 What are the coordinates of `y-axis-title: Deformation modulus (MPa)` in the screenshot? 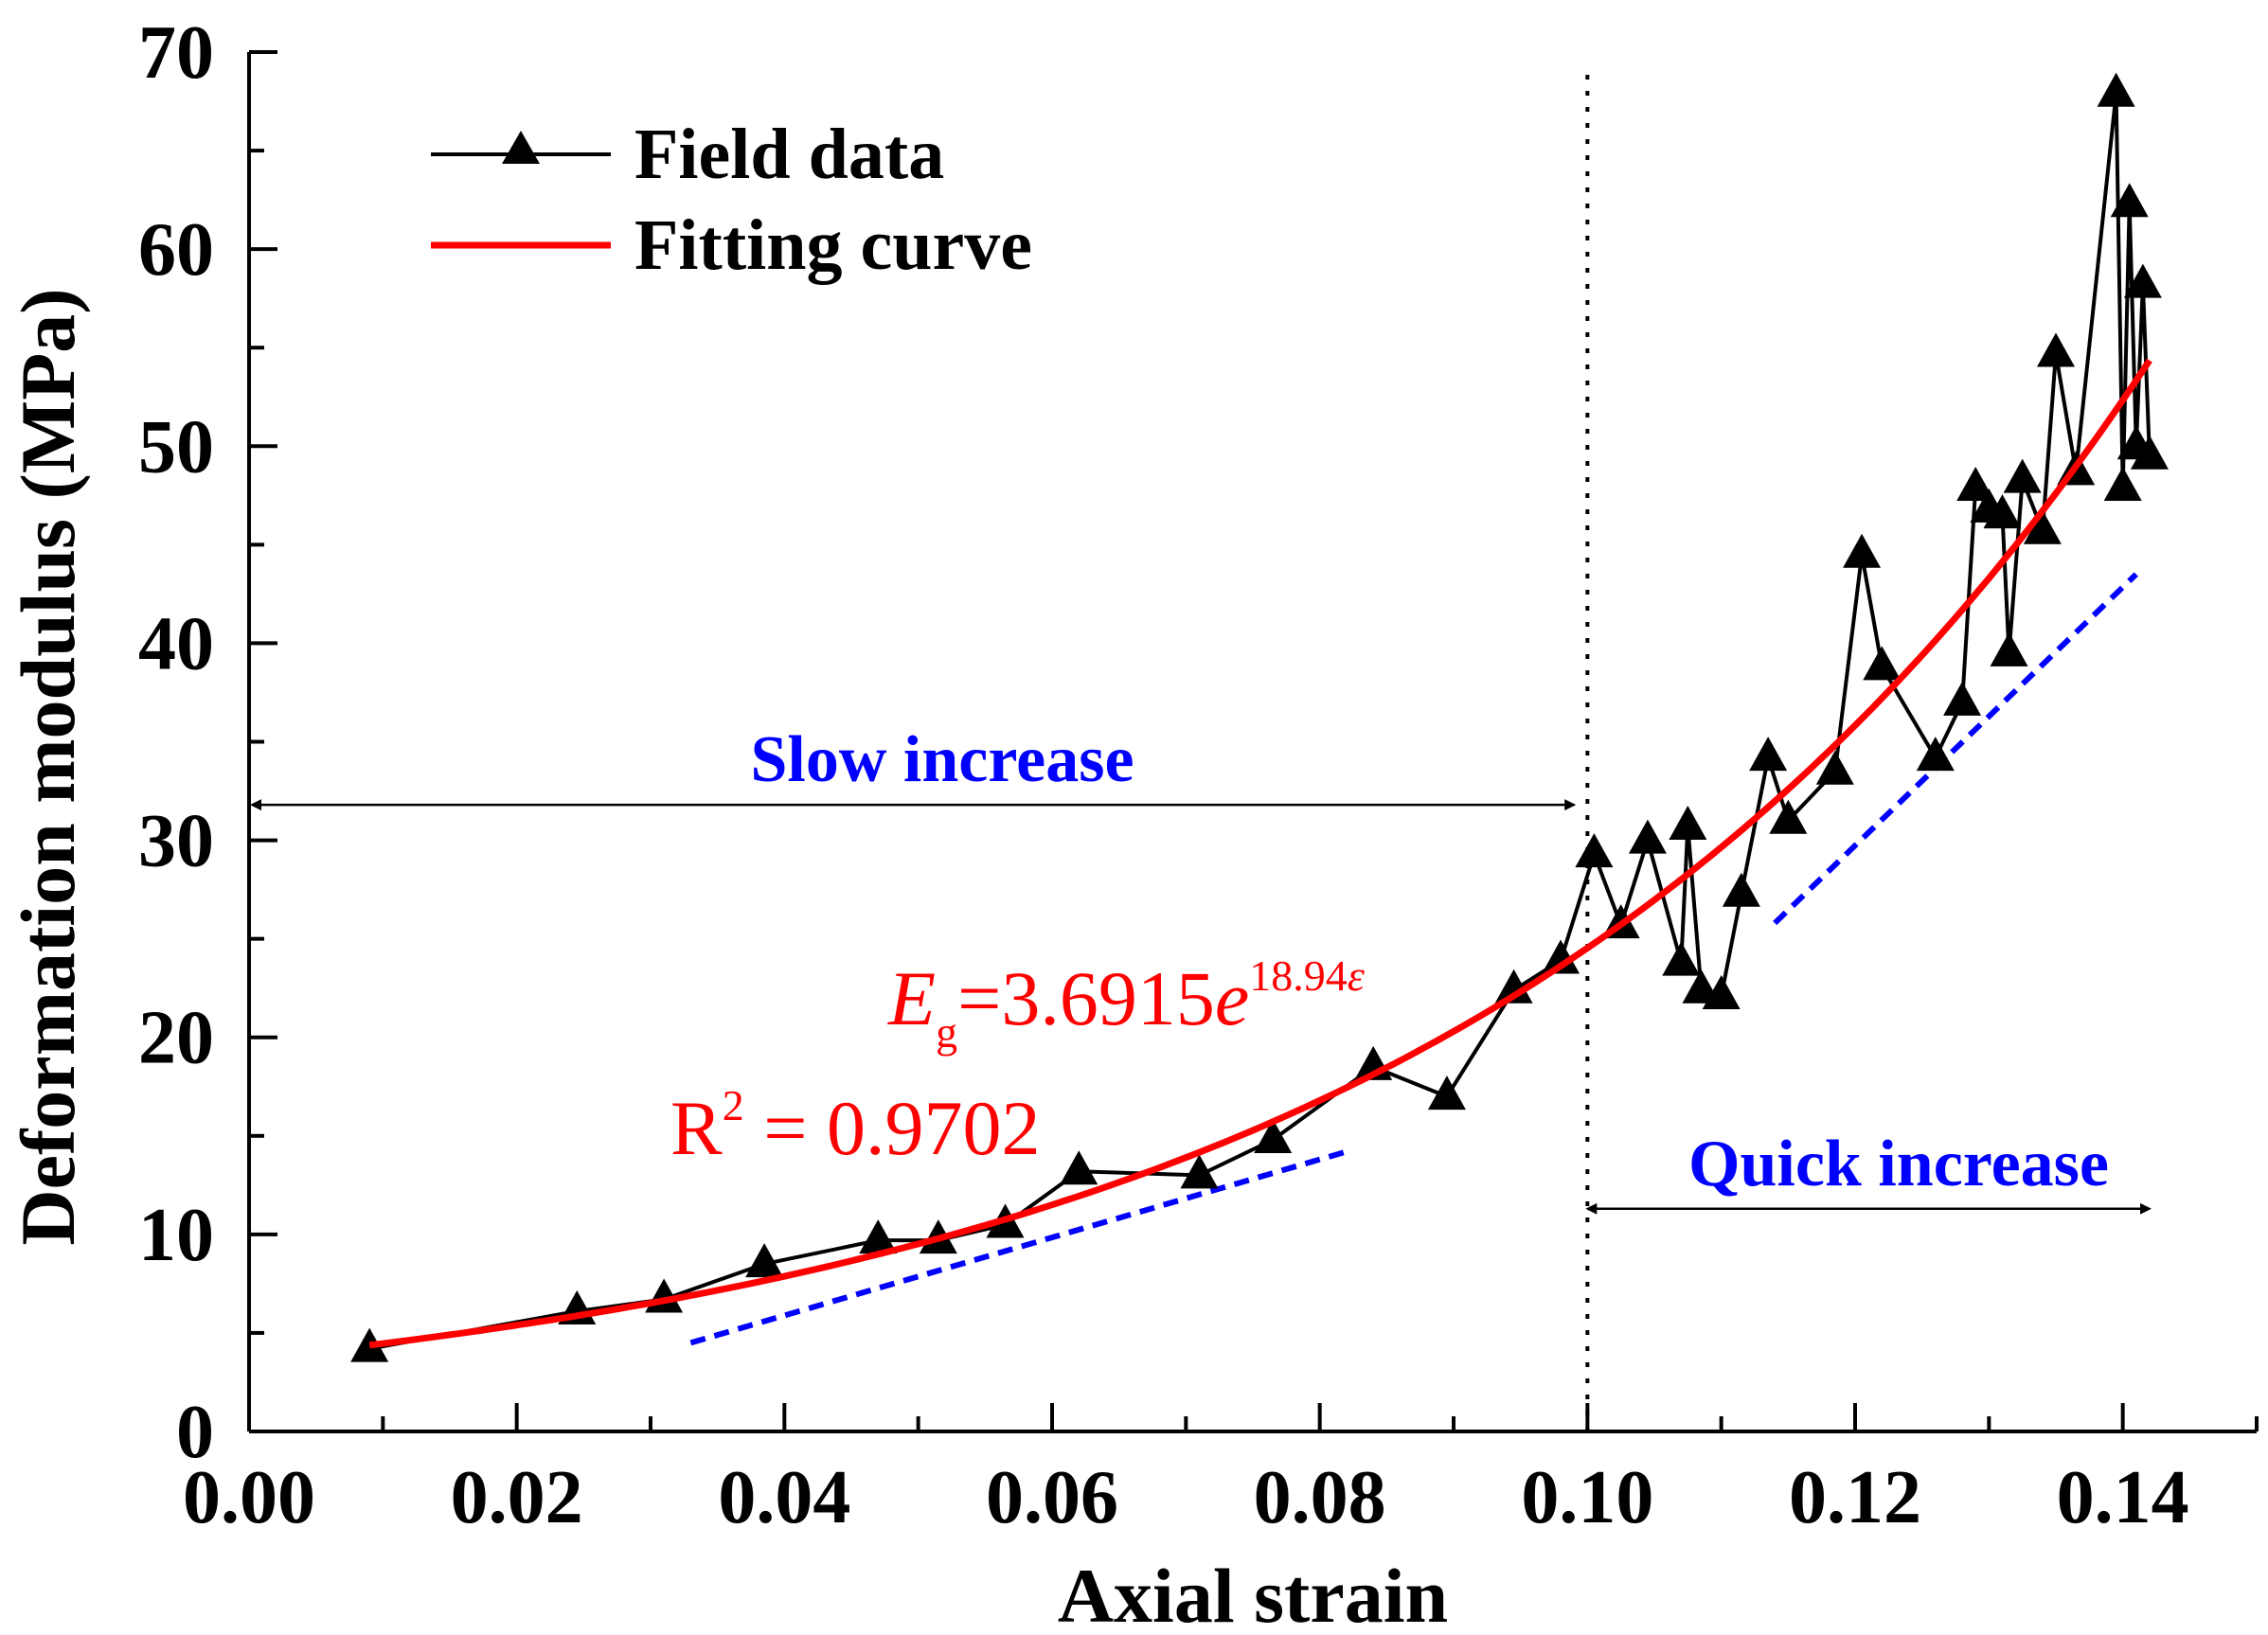 It's located at (48, 766).